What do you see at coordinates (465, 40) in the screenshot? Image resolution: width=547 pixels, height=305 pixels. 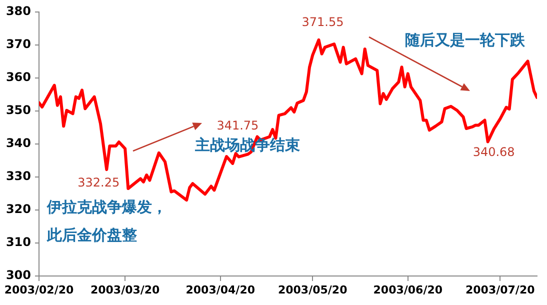 I see `annotation: 随后又是一轮下跌` at bounding box center [465, 40].